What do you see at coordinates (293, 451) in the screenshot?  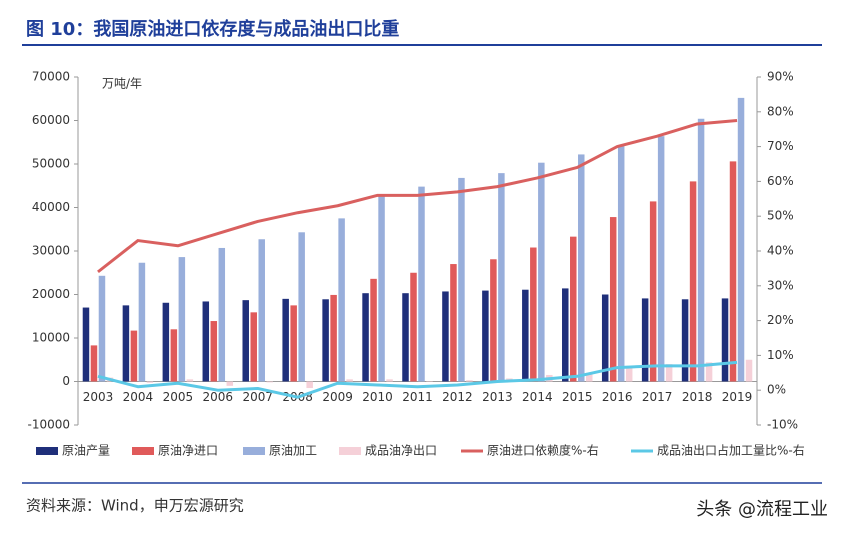 I see `legend-label: 原油加工` at bounding box center [293, 451].